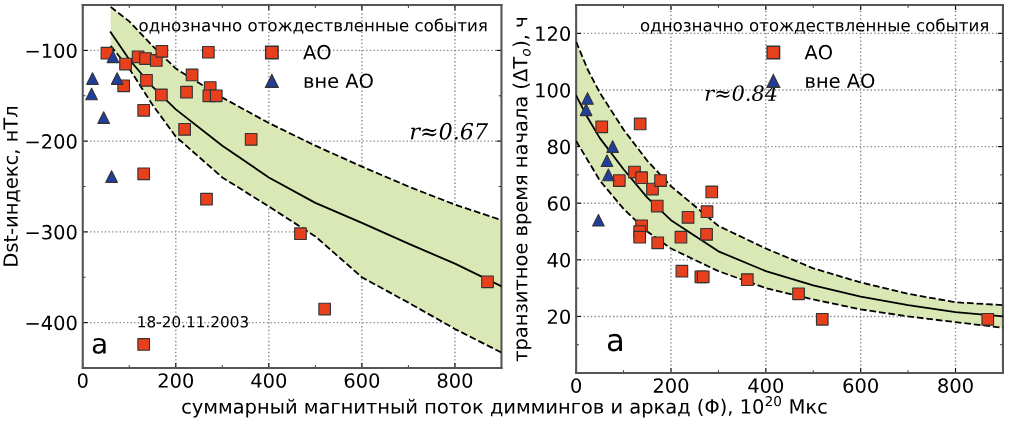 This screenshot has height=422, width=1009. I want to click on annotation: 18-20.11.2003, so click(193, 321).